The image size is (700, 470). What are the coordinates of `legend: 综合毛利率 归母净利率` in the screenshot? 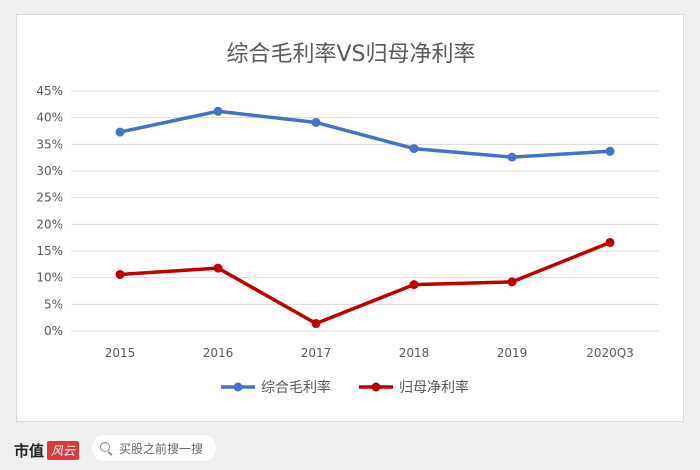 It's located at (345, 387).